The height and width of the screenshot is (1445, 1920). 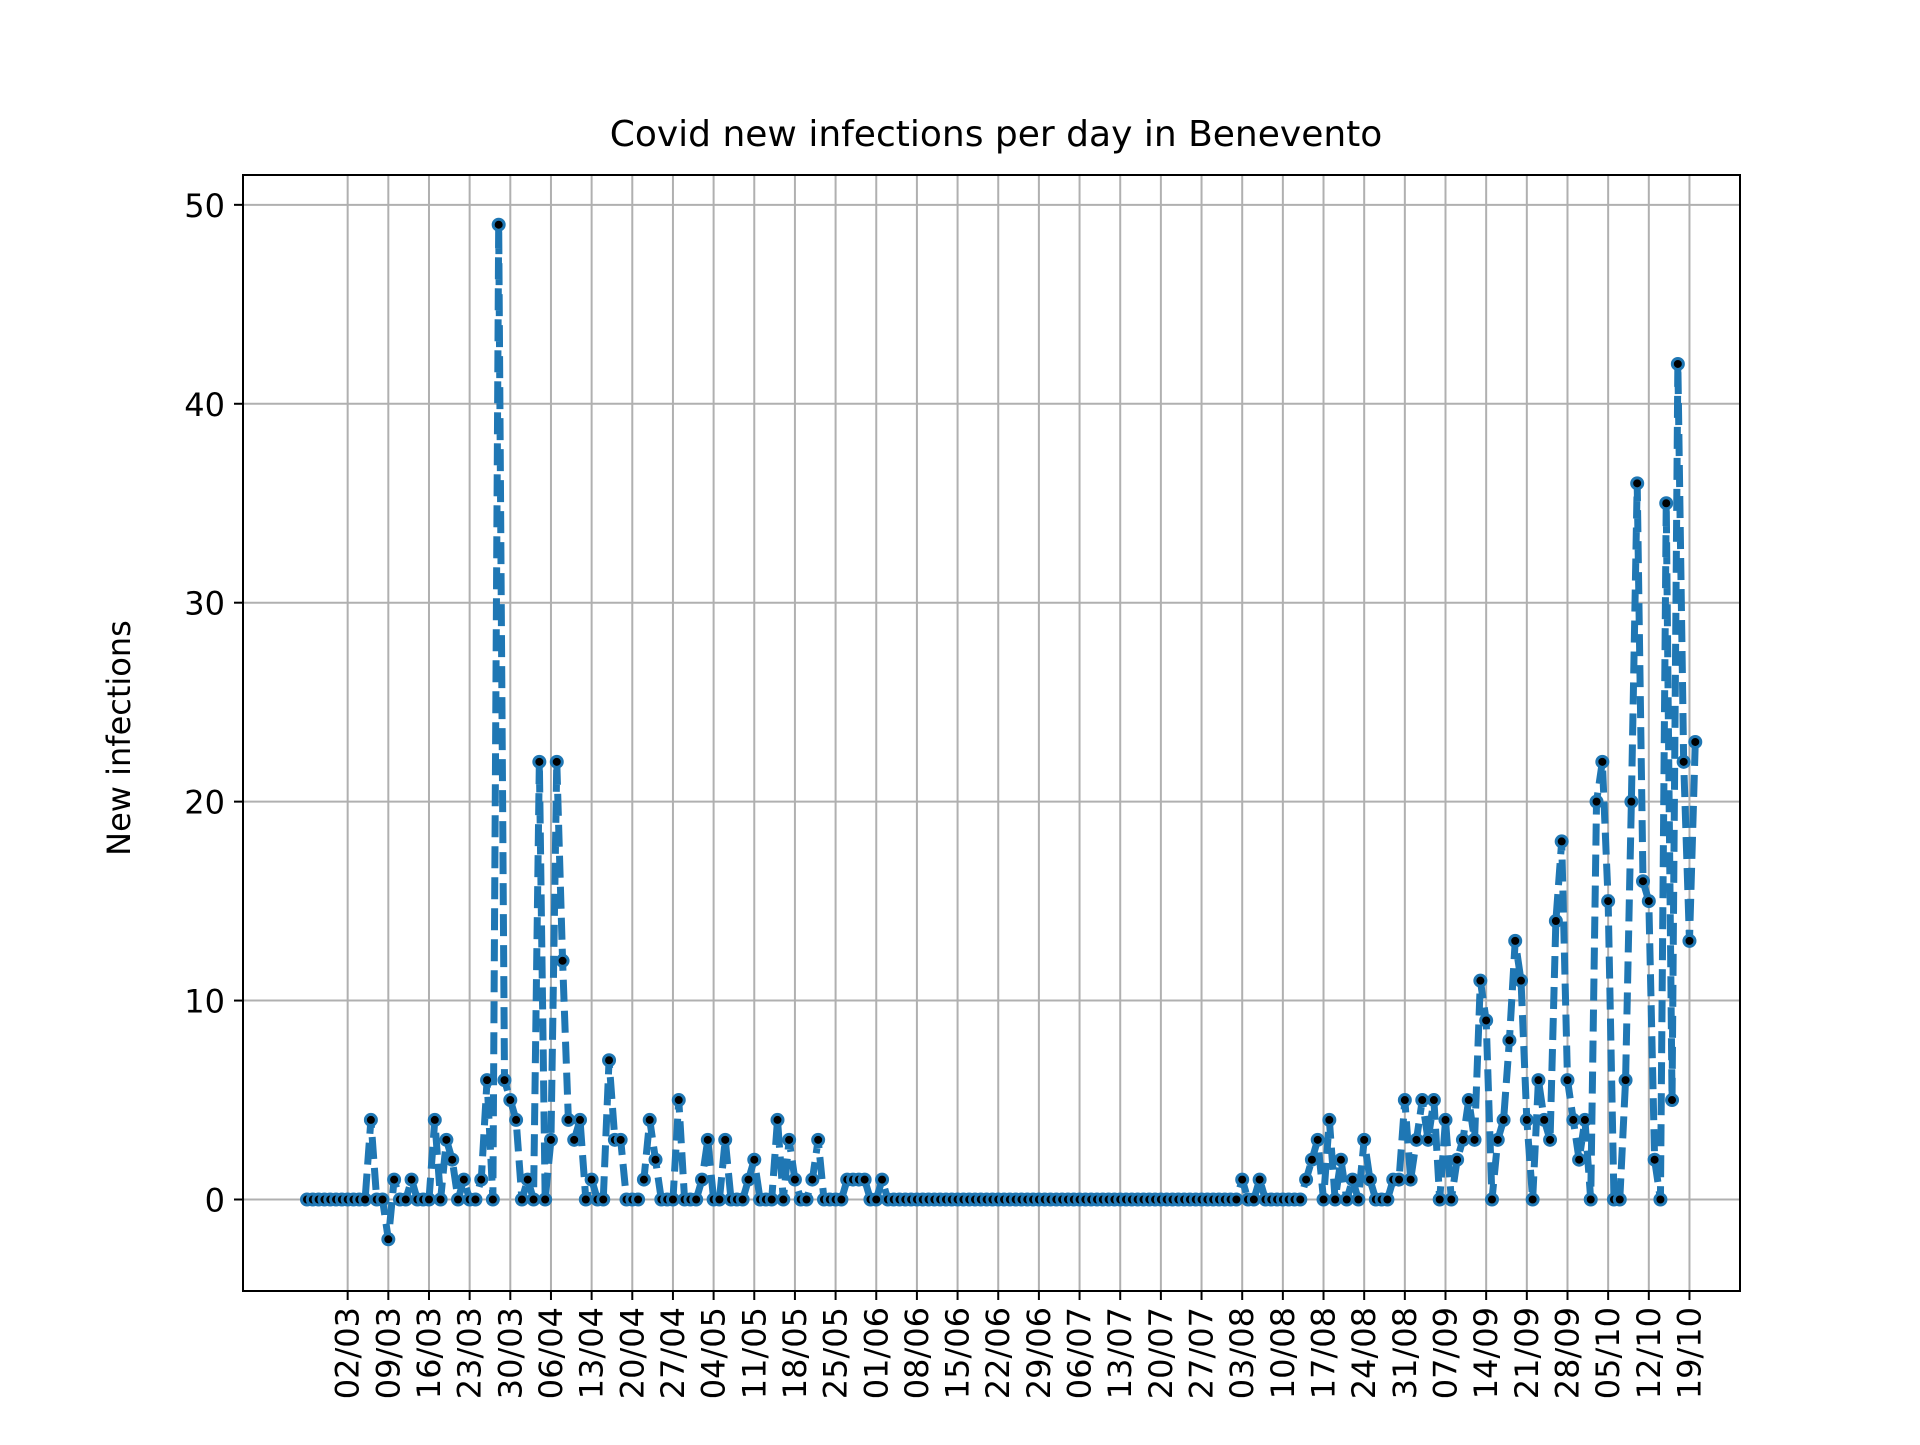 What do you see at coordinates (1446, 1353) in the screenshot?
I see `x-tick-label: 07/09` at bounding box center [1446, 1353].